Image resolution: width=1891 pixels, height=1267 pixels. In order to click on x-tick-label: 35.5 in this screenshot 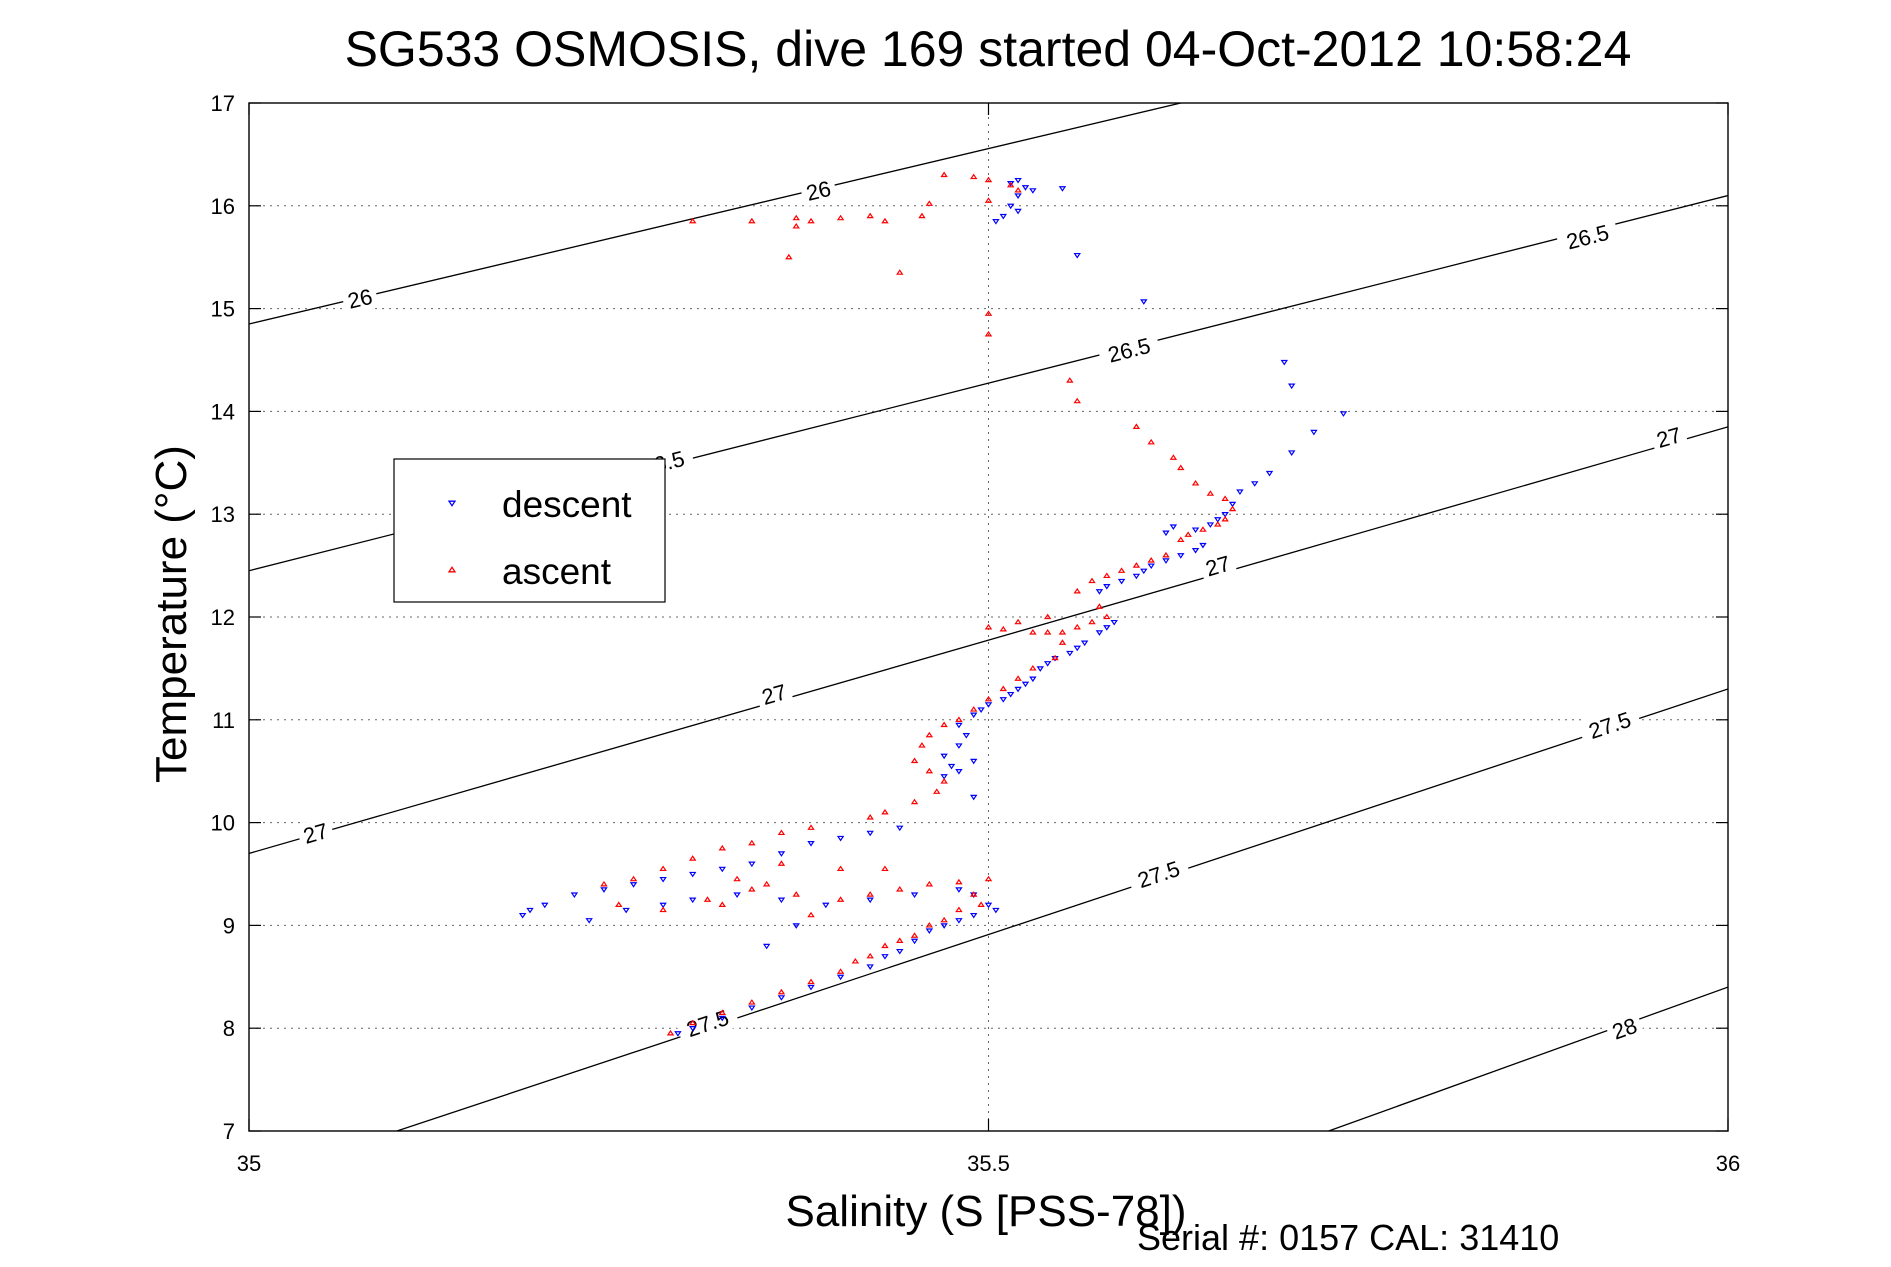, I will do `click(988, 1163)`.